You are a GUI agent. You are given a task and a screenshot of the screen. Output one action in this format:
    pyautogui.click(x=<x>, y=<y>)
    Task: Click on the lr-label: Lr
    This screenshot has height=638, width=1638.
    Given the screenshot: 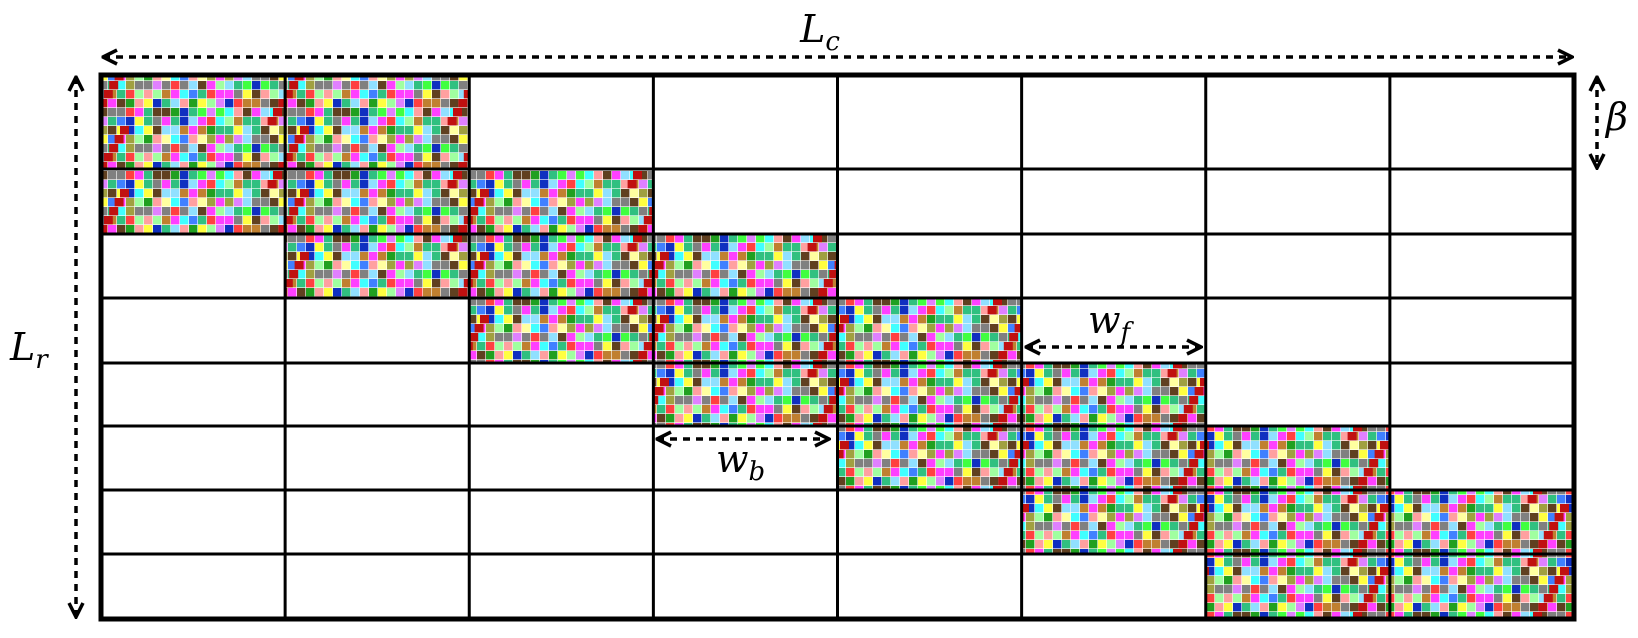 What is the action you would take?
    pyautogui.click(x=29, y=350)
    